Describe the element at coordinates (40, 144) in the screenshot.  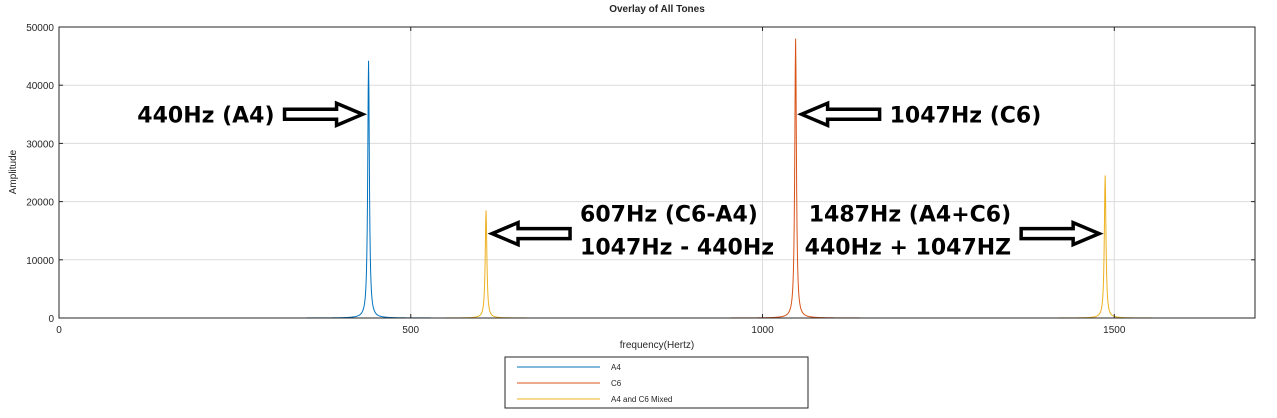
I see `y-tick-label: 30000` at that location.